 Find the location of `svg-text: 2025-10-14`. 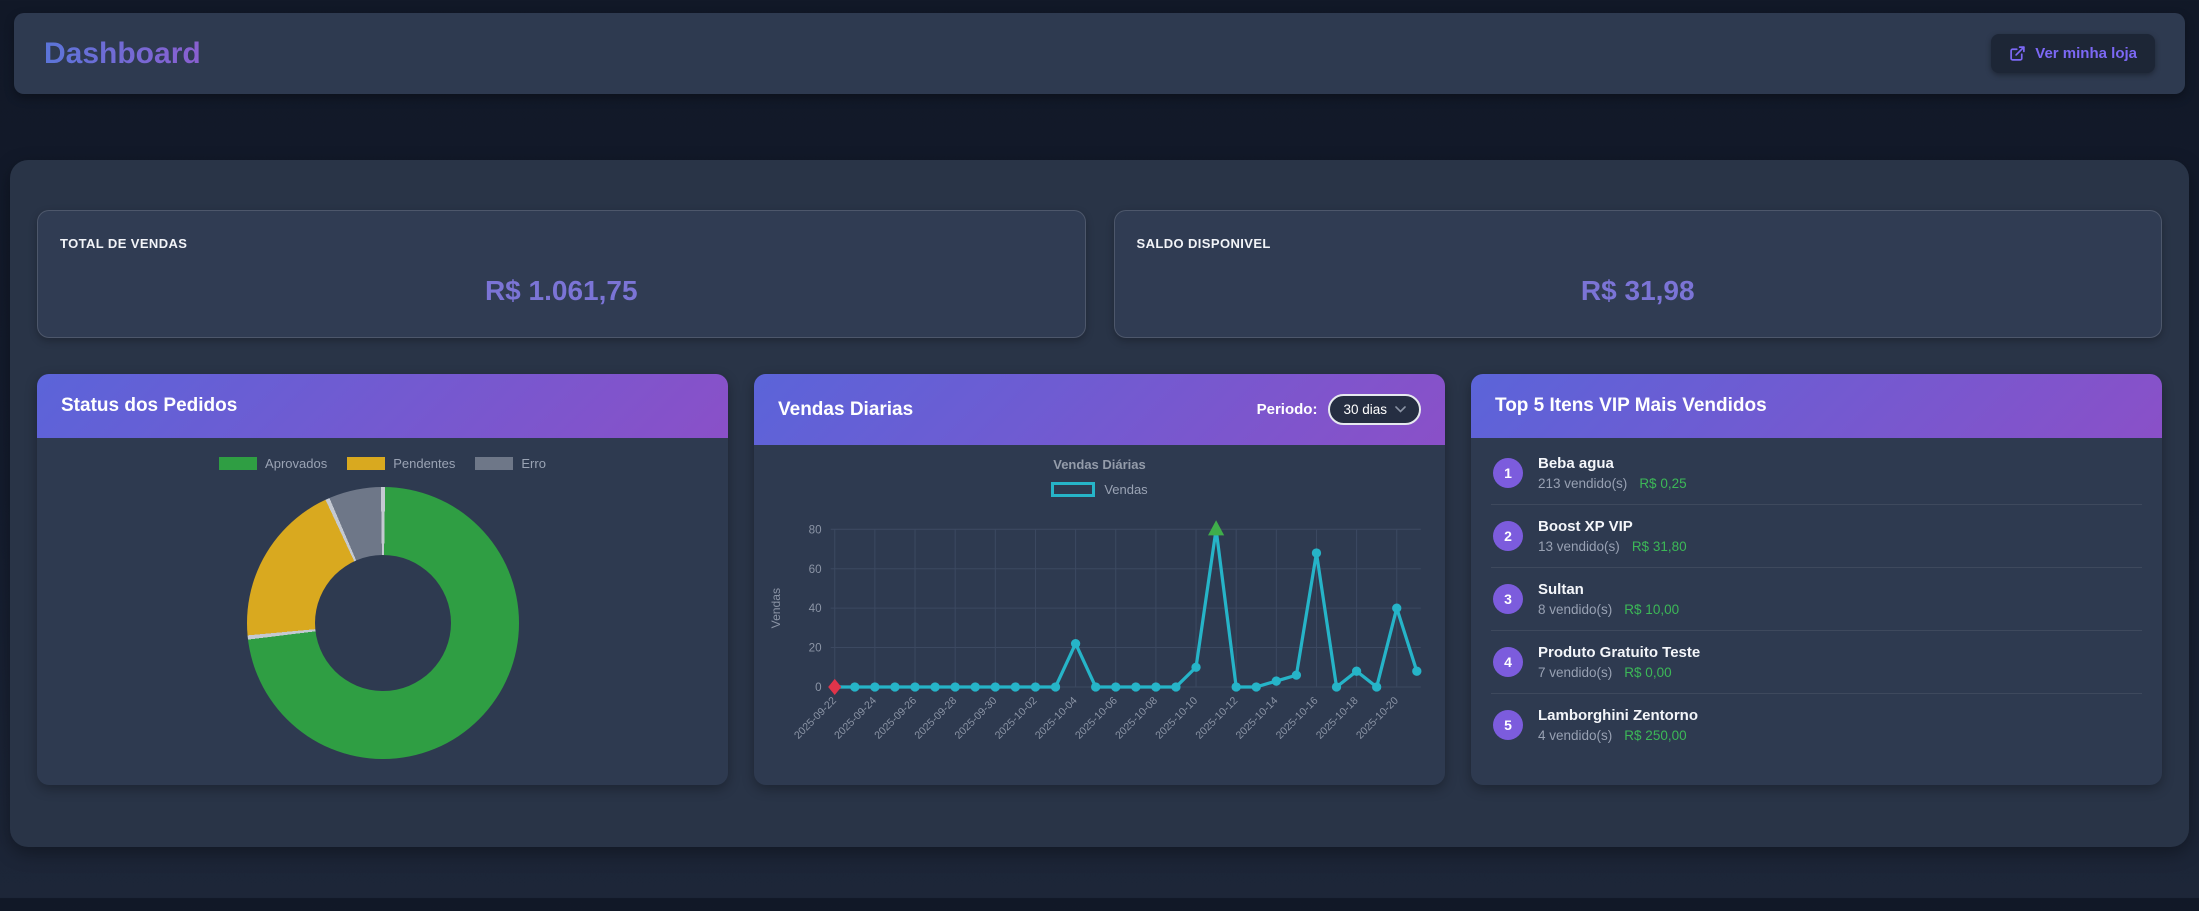

svg-text: 2025-10-14 is located at coordinates (1257, 718).